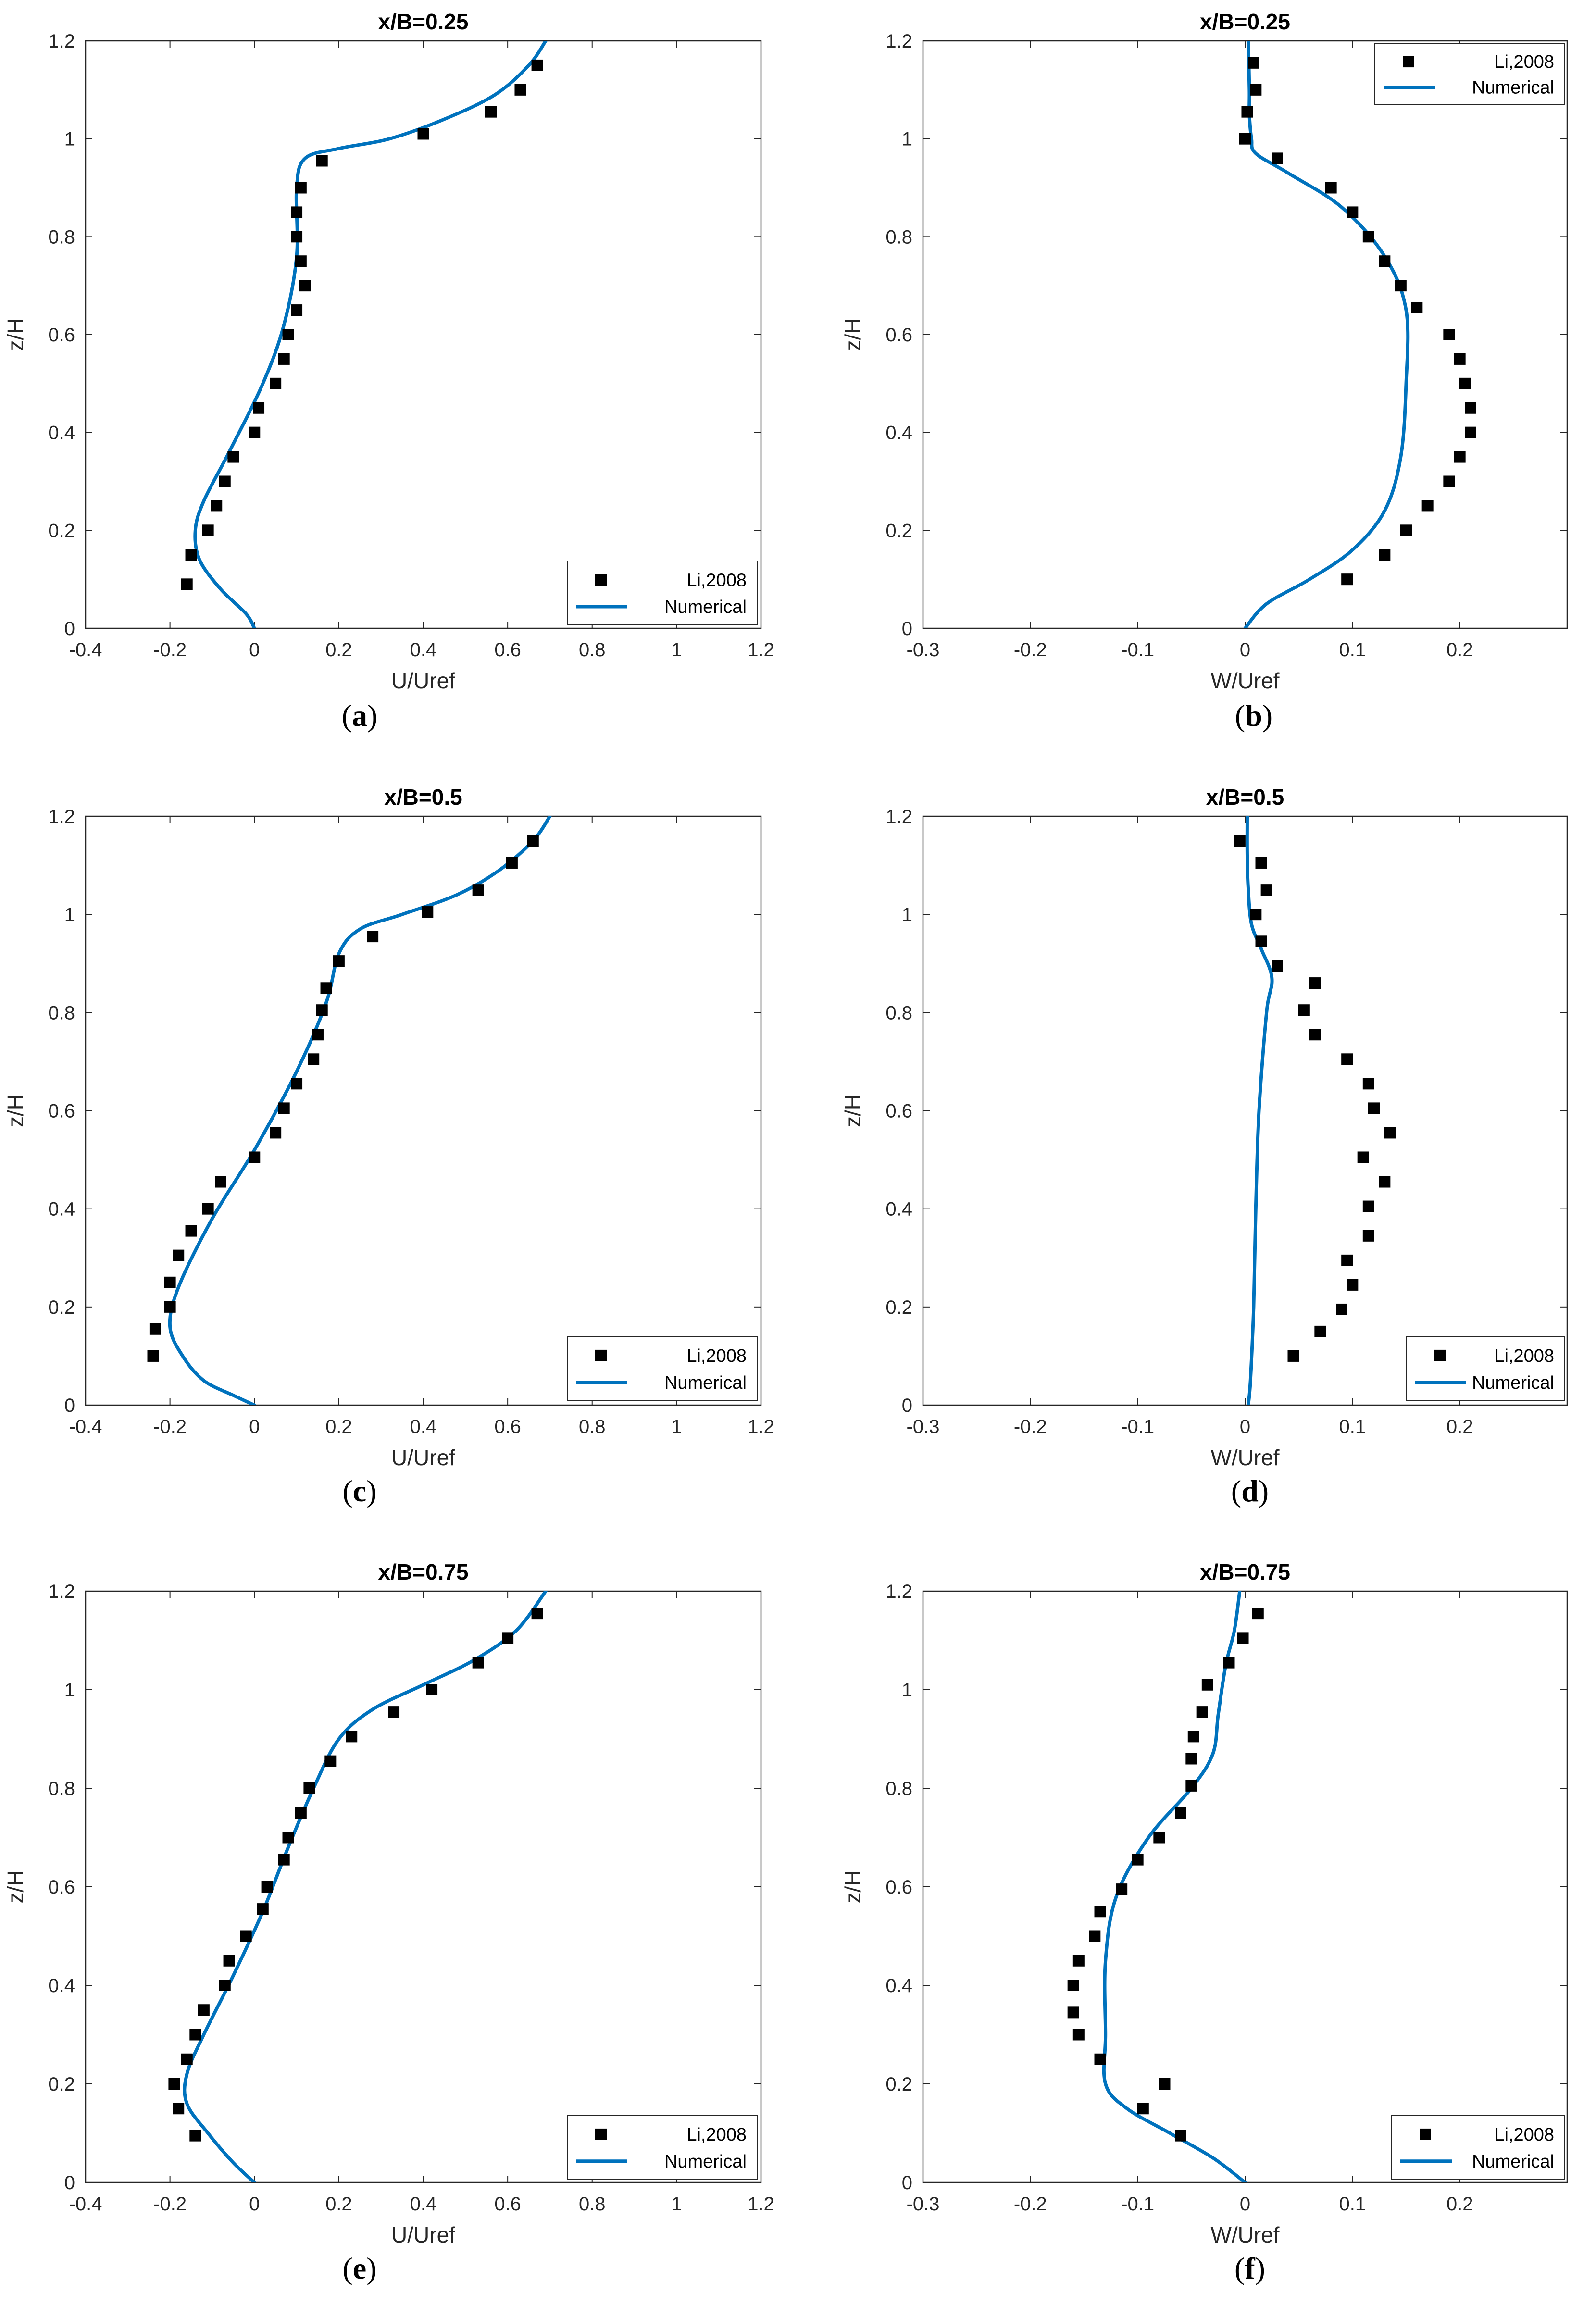  I want to click on caption-letter: a, so click(359, 715).